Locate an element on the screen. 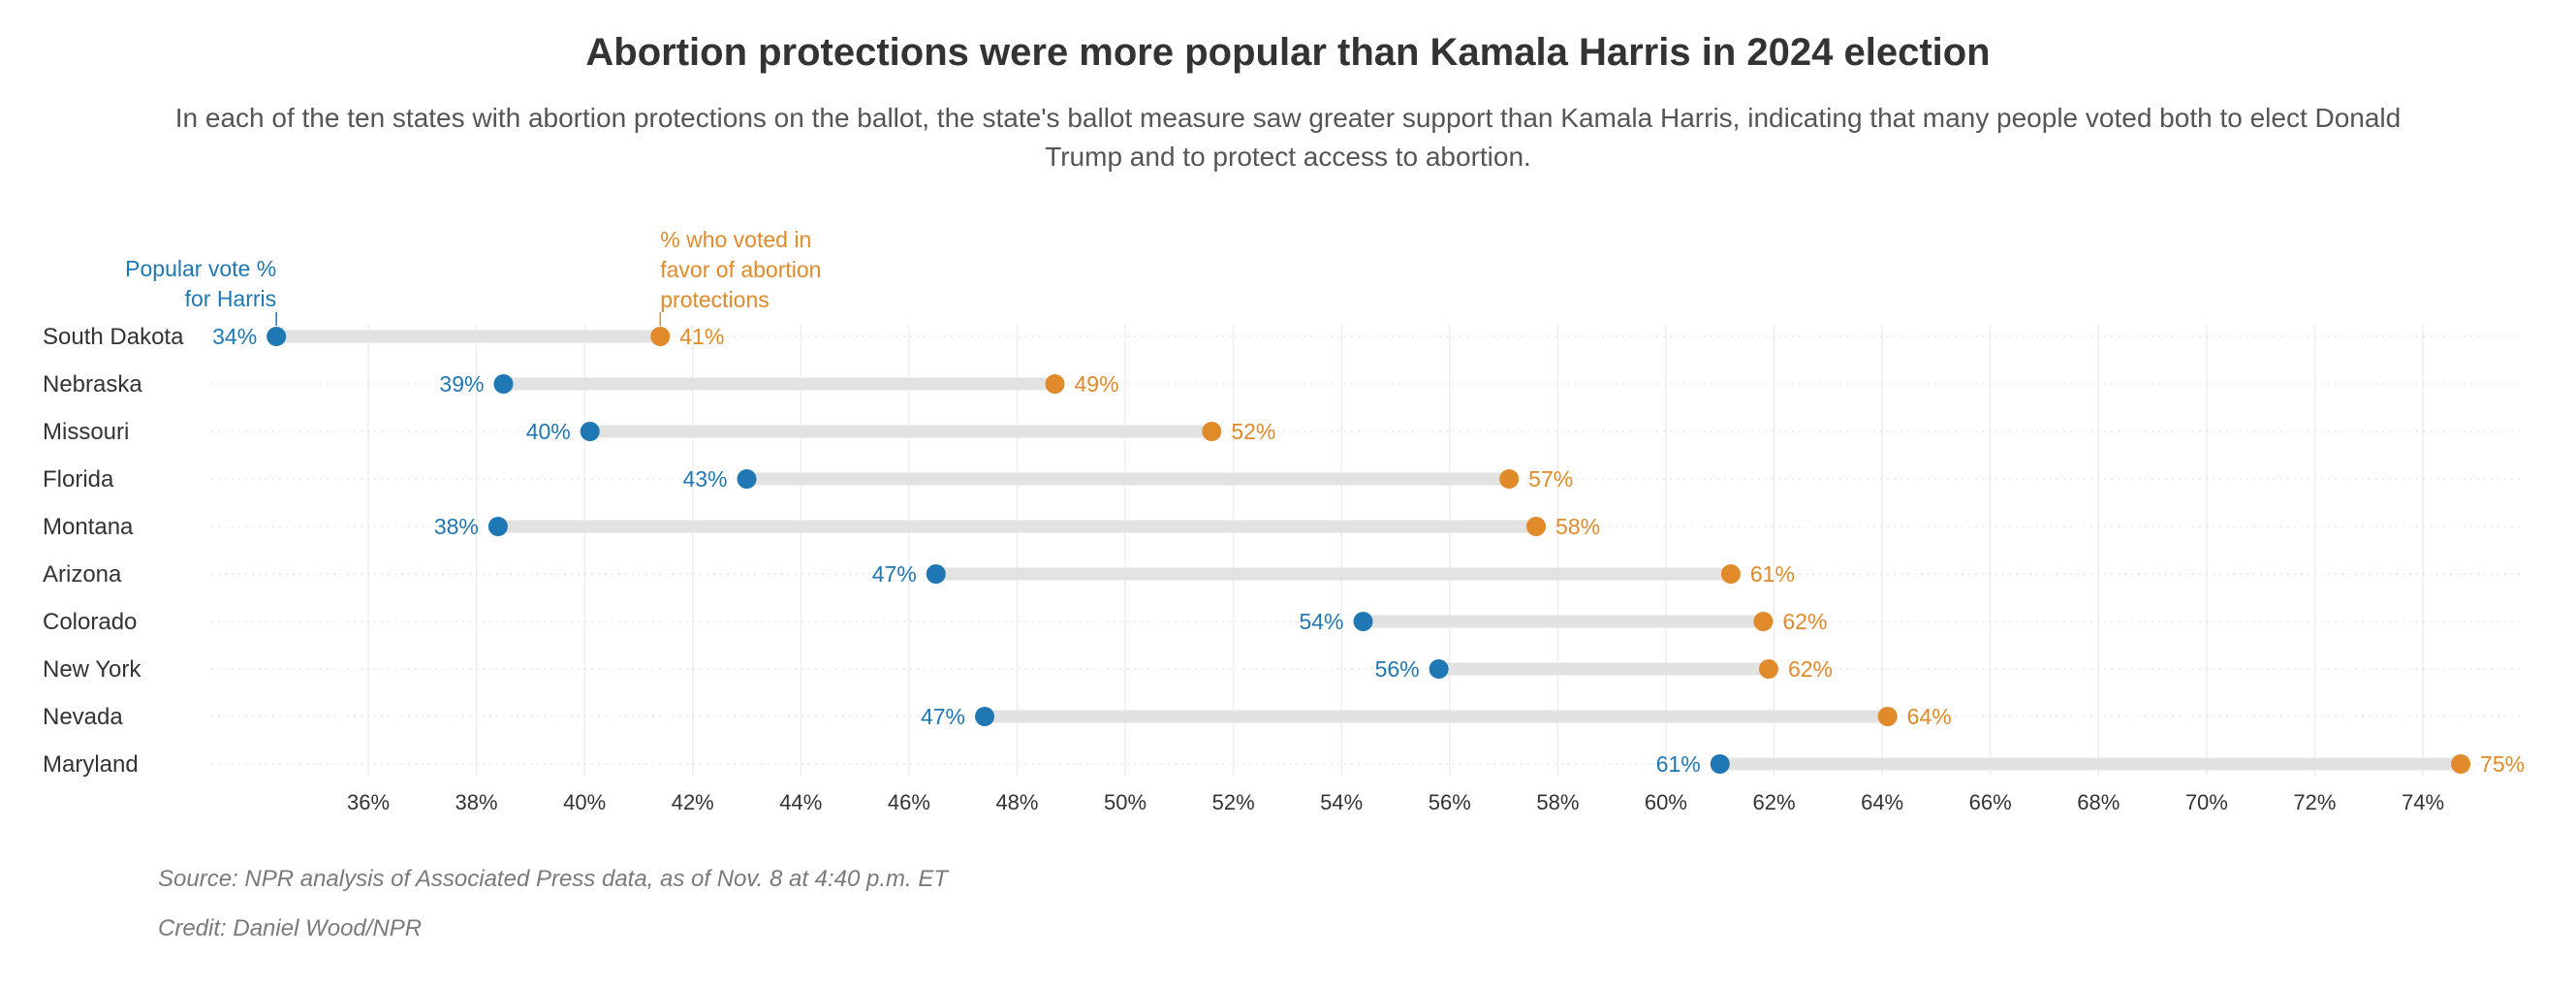  harris-value-label: 40% is located at coordinates (548, 431).